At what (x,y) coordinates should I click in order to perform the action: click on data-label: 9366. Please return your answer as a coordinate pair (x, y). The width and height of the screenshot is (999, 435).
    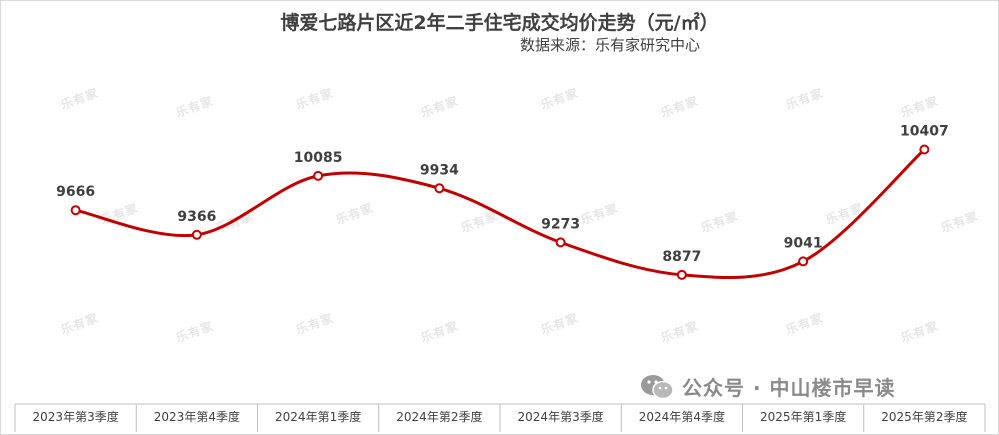
    Looking at the image, I should click on (196, 217).